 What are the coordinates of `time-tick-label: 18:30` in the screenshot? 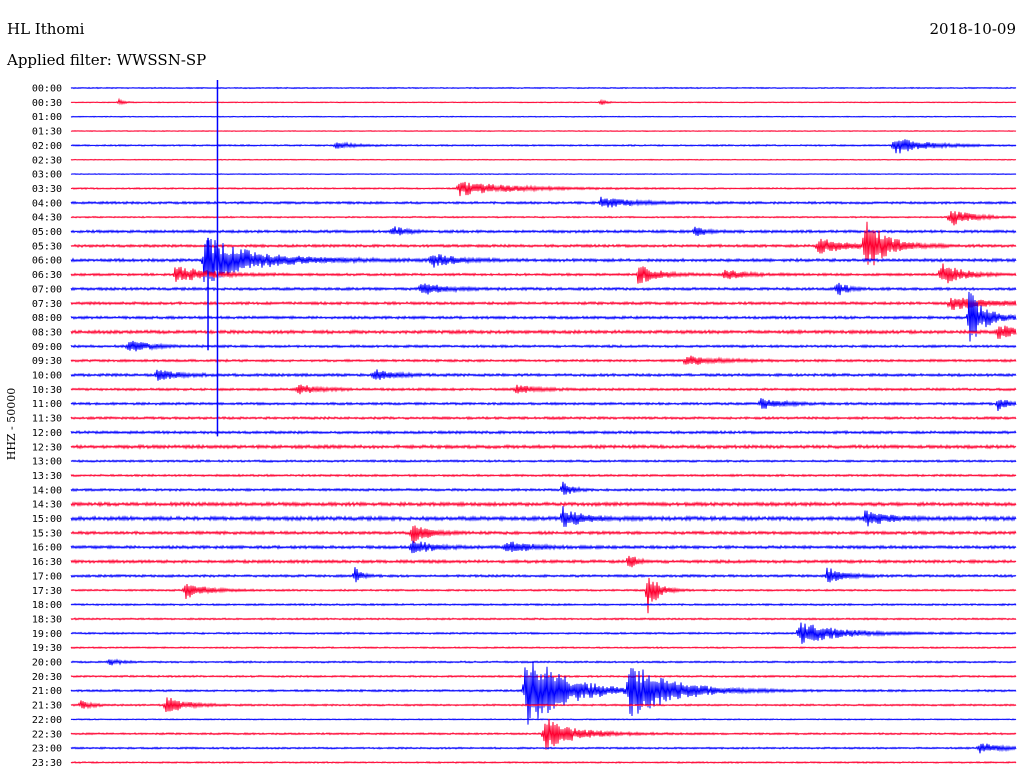 It's located at (47, 619).